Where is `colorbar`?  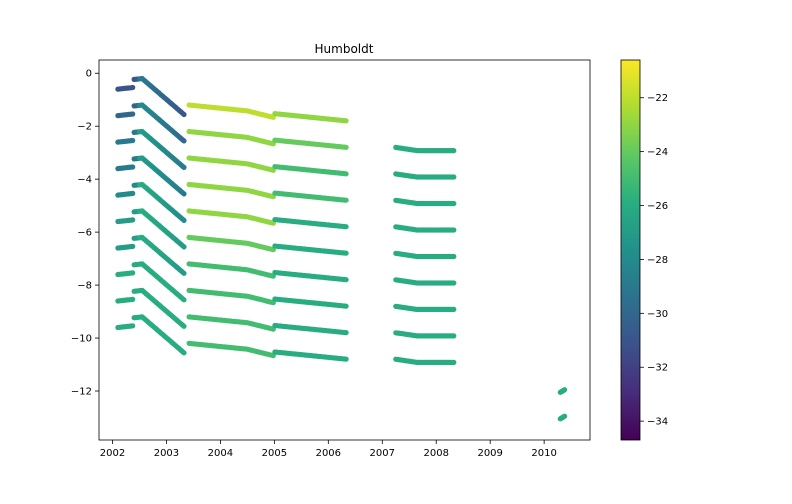 colorbar is located at coordinates (630, 250).